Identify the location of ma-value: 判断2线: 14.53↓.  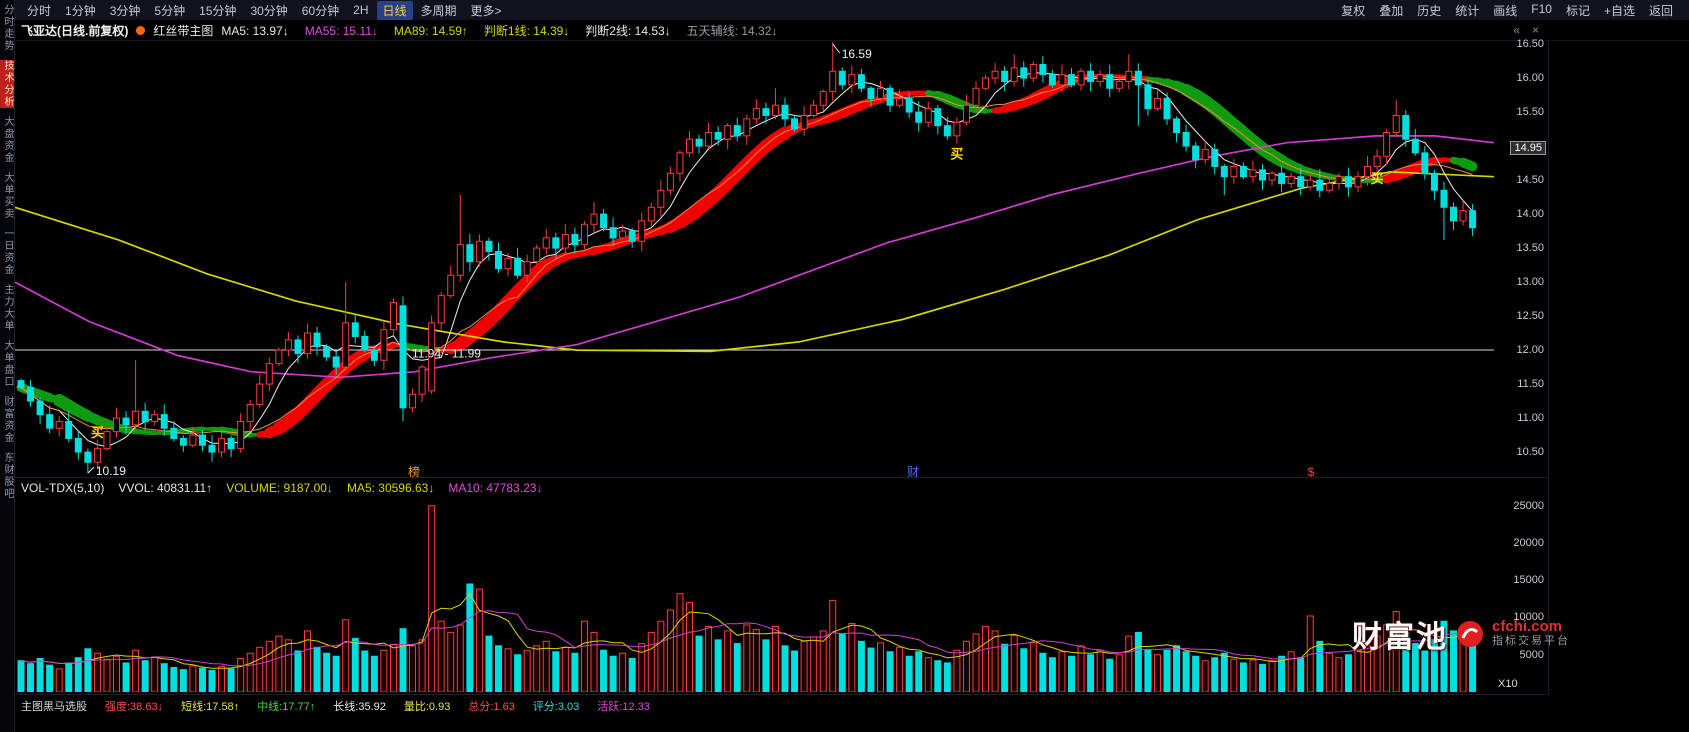
(628, 30).